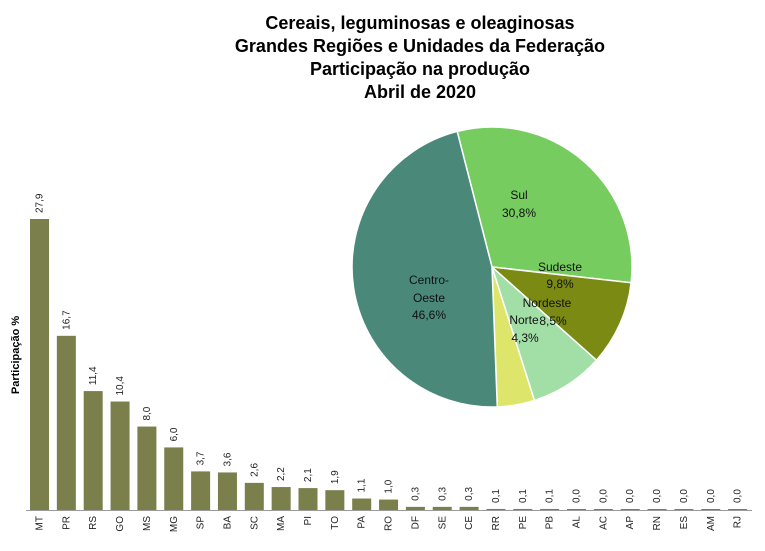 The height and width of the screenshot is (551, 765). Describe the element at coordinates (657, 496) in the screenshot. I see `bar-value-label-rn: 0,0` at that location.